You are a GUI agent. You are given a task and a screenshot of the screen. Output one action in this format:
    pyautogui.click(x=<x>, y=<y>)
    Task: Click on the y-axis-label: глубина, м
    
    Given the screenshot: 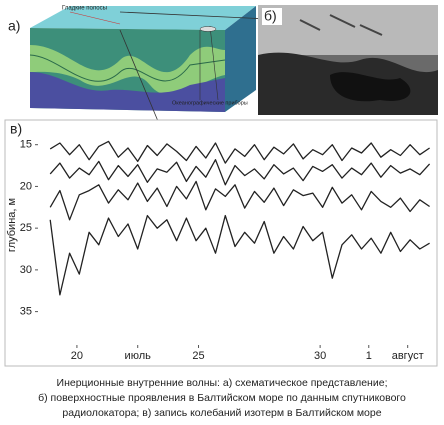 What is the action you would take?
    pyautogui.click(x=12, y=225)
    